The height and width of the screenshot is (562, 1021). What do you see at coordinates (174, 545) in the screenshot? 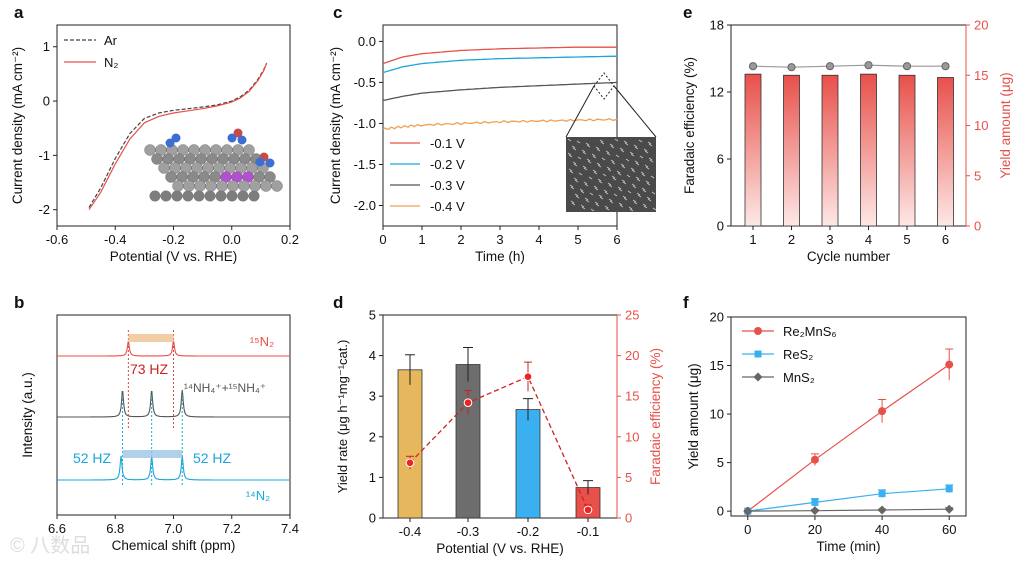
I see `panel-b-xlabel: Chemical shift (ppm)` at bounding box center [174, 545].